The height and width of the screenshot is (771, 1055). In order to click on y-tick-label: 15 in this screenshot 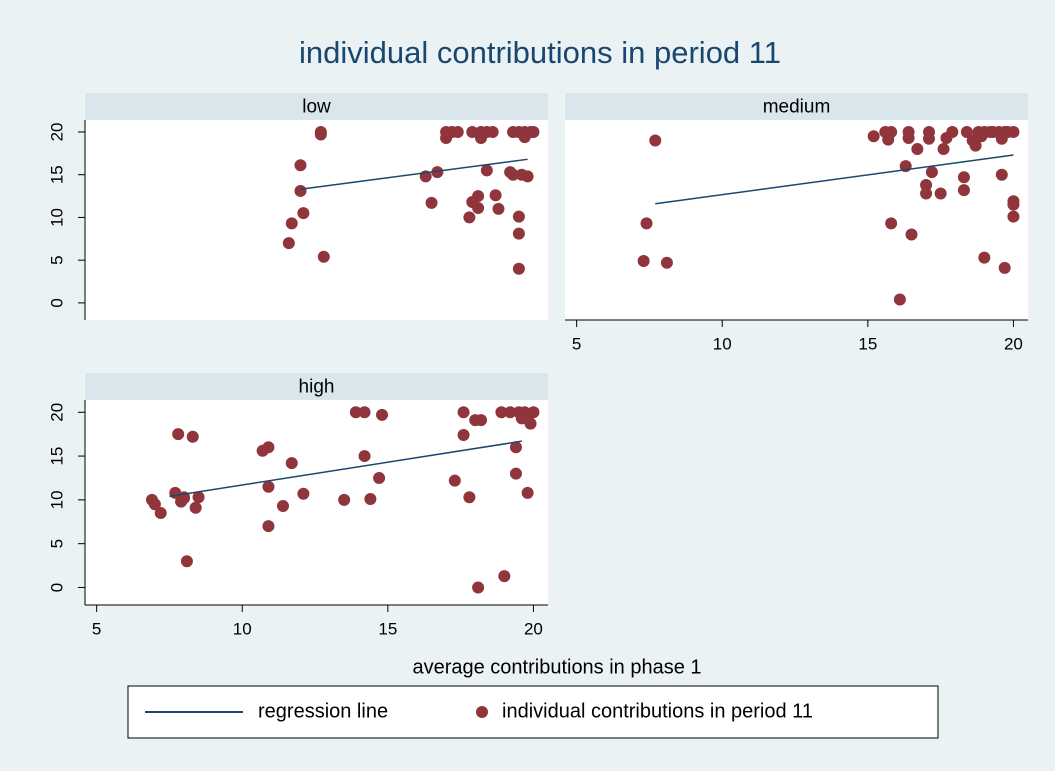, I will do `click(56, 456)`.